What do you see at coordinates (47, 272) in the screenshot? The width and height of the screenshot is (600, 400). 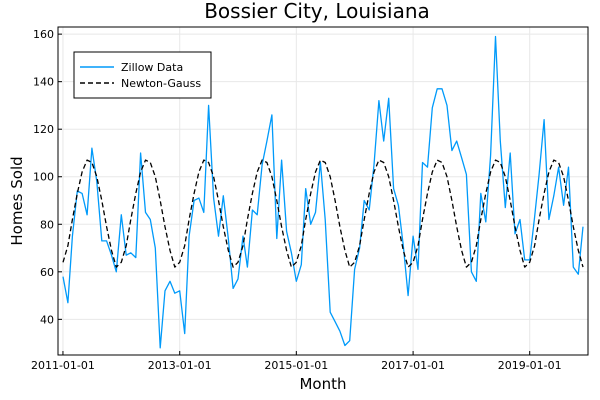 I see `y-tick-label: 60` at bounding box center [47, 272].